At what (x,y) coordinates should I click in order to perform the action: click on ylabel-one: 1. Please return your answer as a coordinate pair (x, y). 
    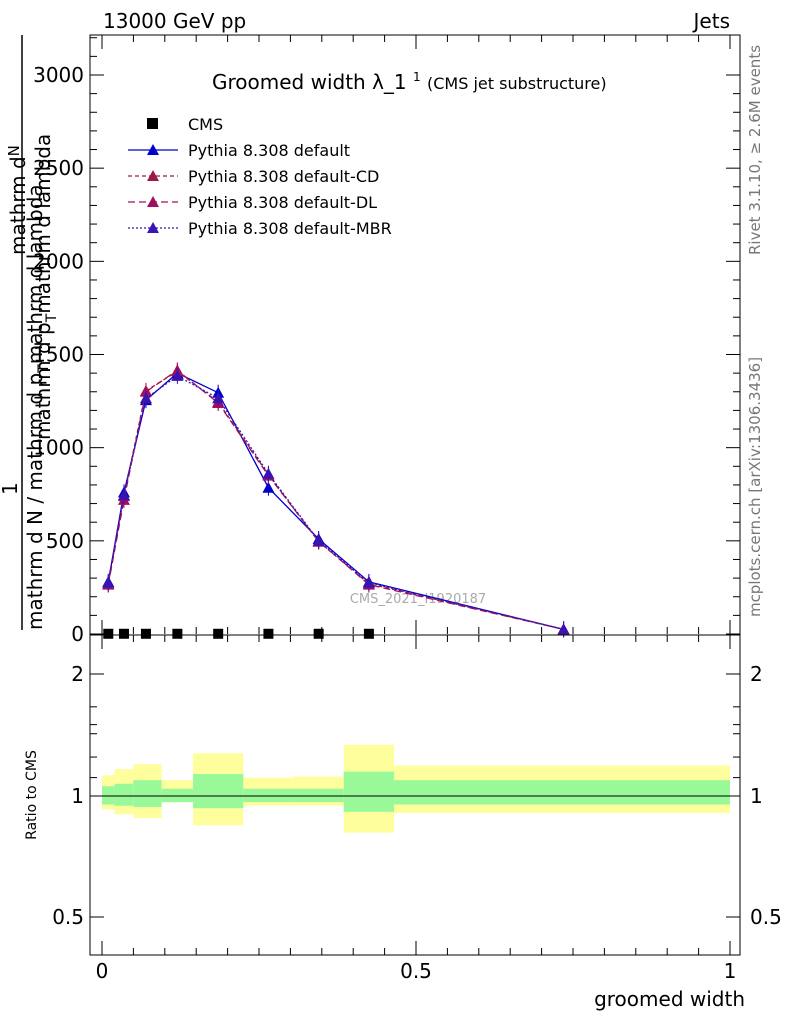
    Looking at the image, I should click on (11, 488).